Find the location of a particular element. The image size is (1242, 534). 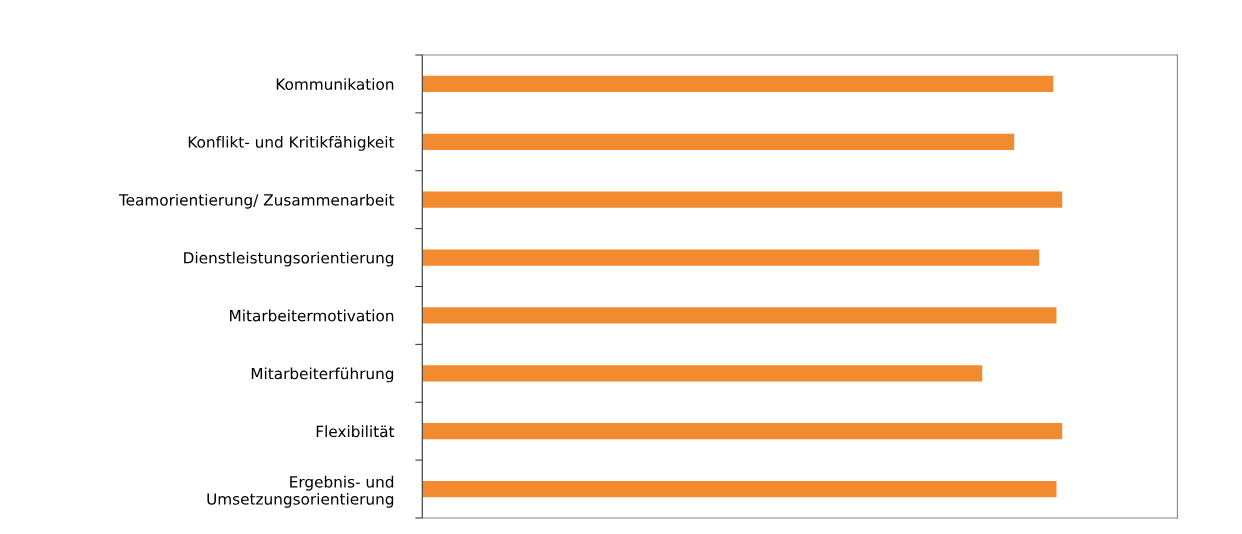

y-tick-label: Ergebnis- und Umsetzungsorientierung is located at coordinates (300, 491).